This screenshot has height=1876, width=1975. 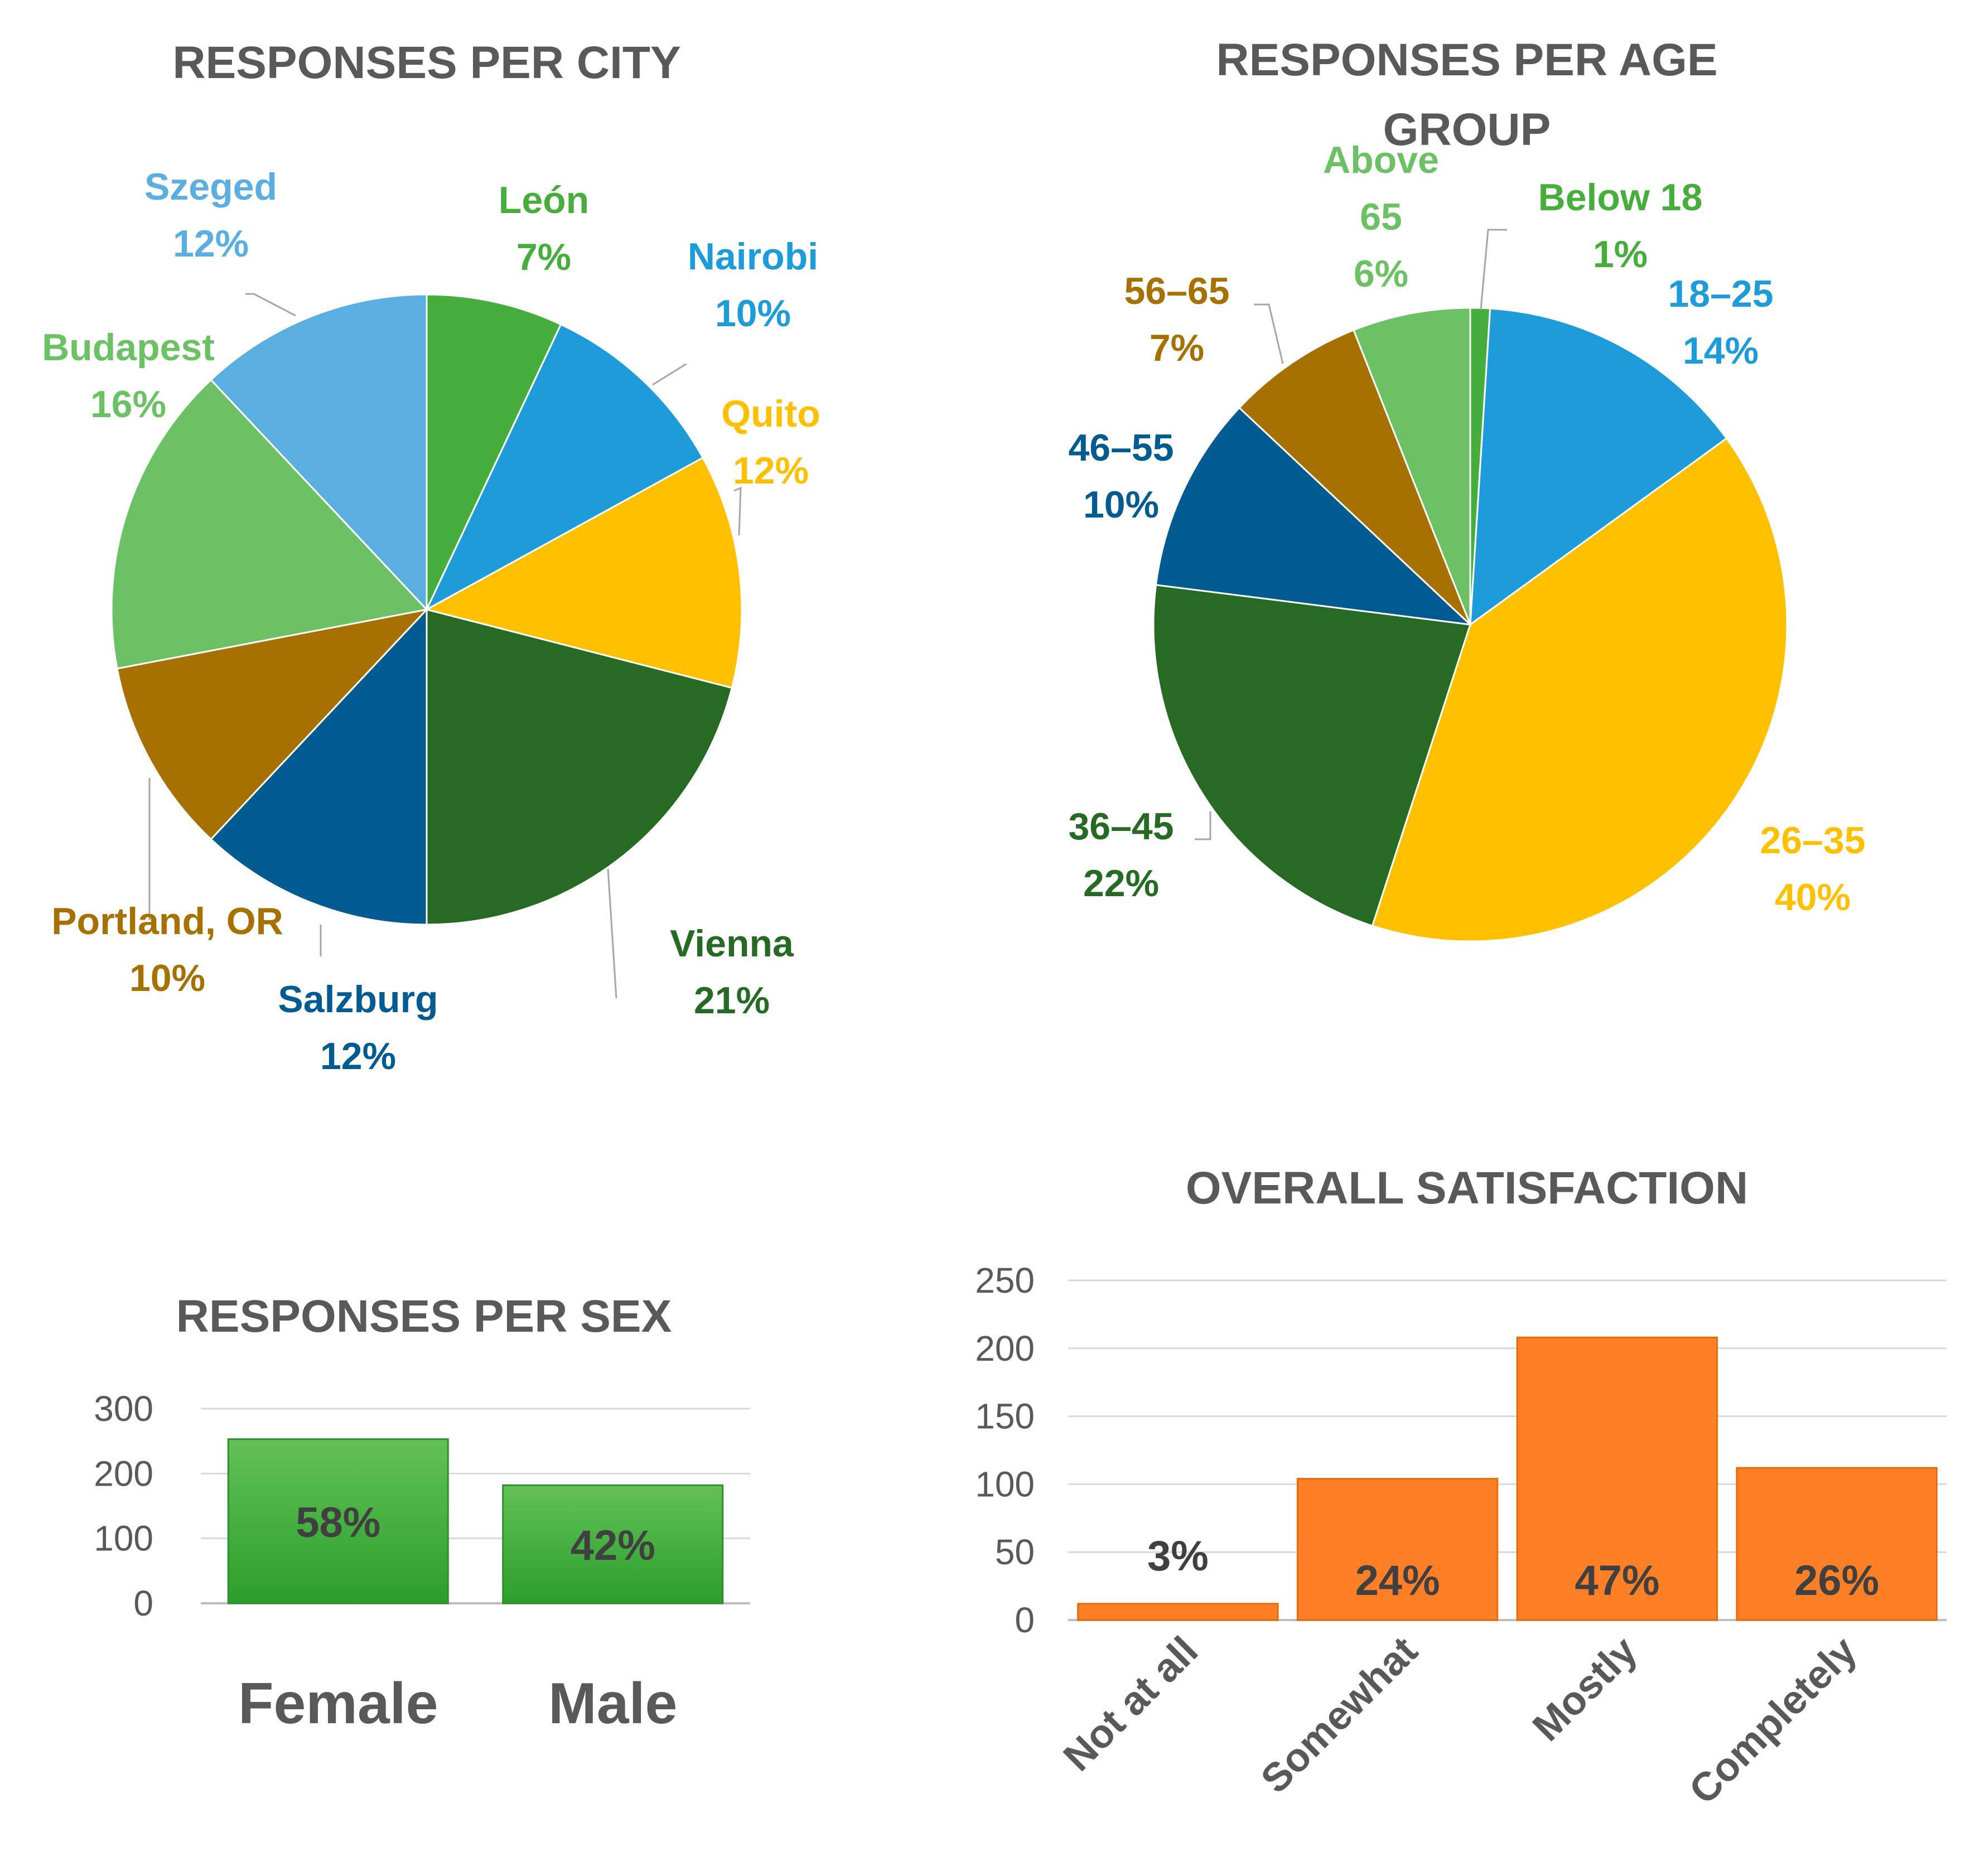 I want to click on sex-category-female: Female, so click(x=338, y=1703).